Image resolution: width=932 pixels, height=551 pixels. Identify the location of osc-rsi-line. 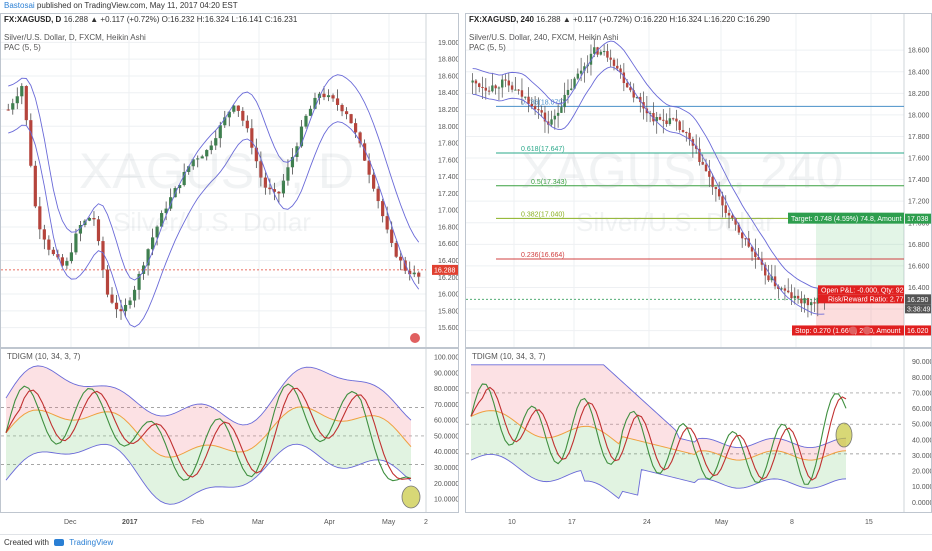
(208, 432).